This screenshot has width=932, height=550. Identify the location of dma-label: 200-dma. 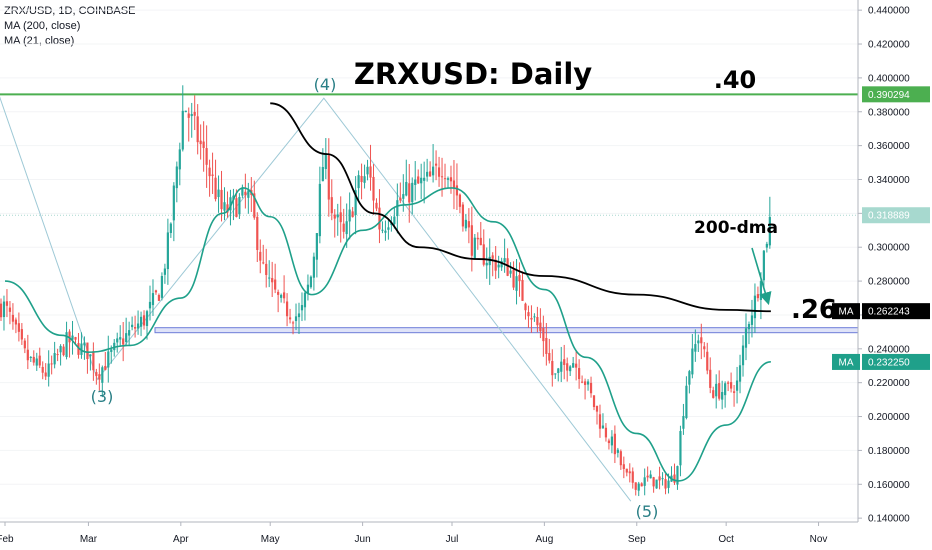
(736, 228).